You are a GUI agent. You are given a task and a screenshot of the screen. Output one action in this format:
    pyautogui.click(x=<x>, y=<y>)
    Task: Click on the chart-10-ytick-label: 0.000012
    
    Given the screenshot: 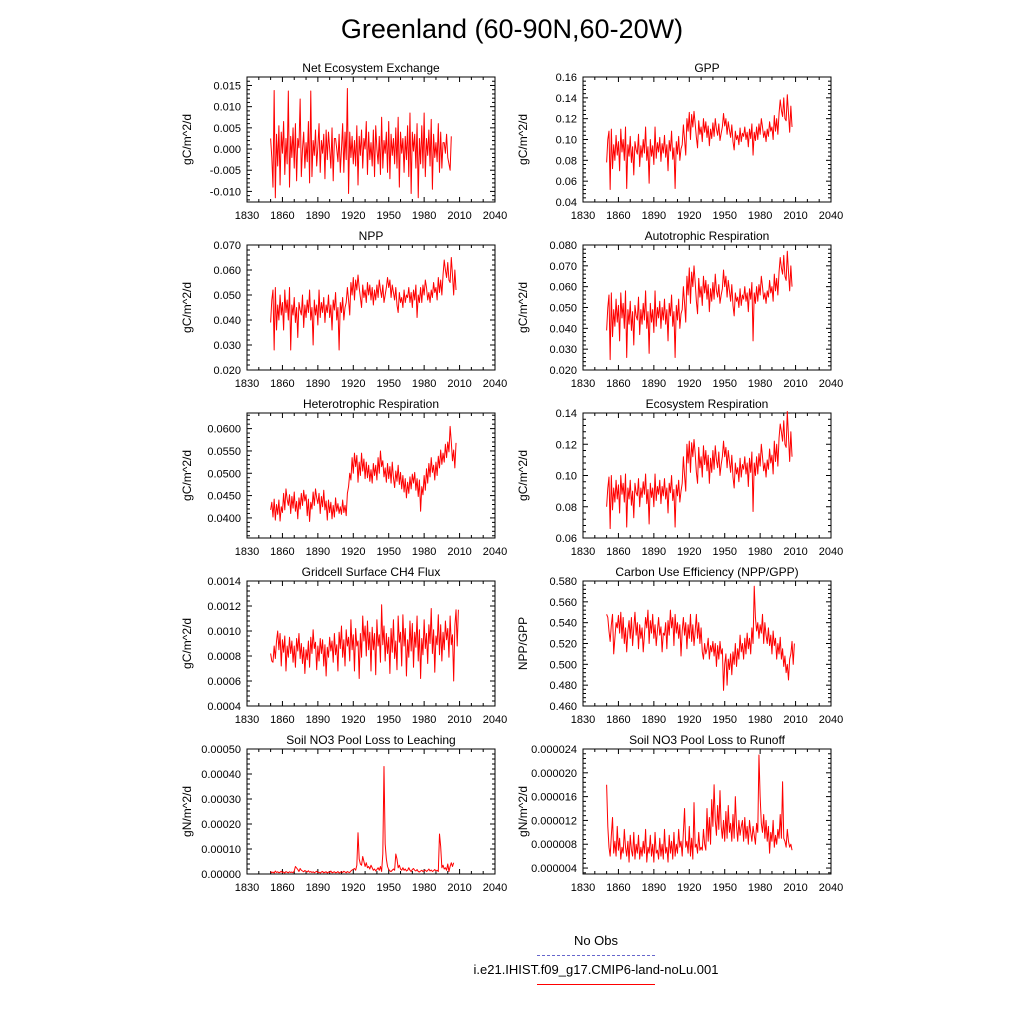 What is the action you would take?
    pyautogui.click(x=554, y=821)
    